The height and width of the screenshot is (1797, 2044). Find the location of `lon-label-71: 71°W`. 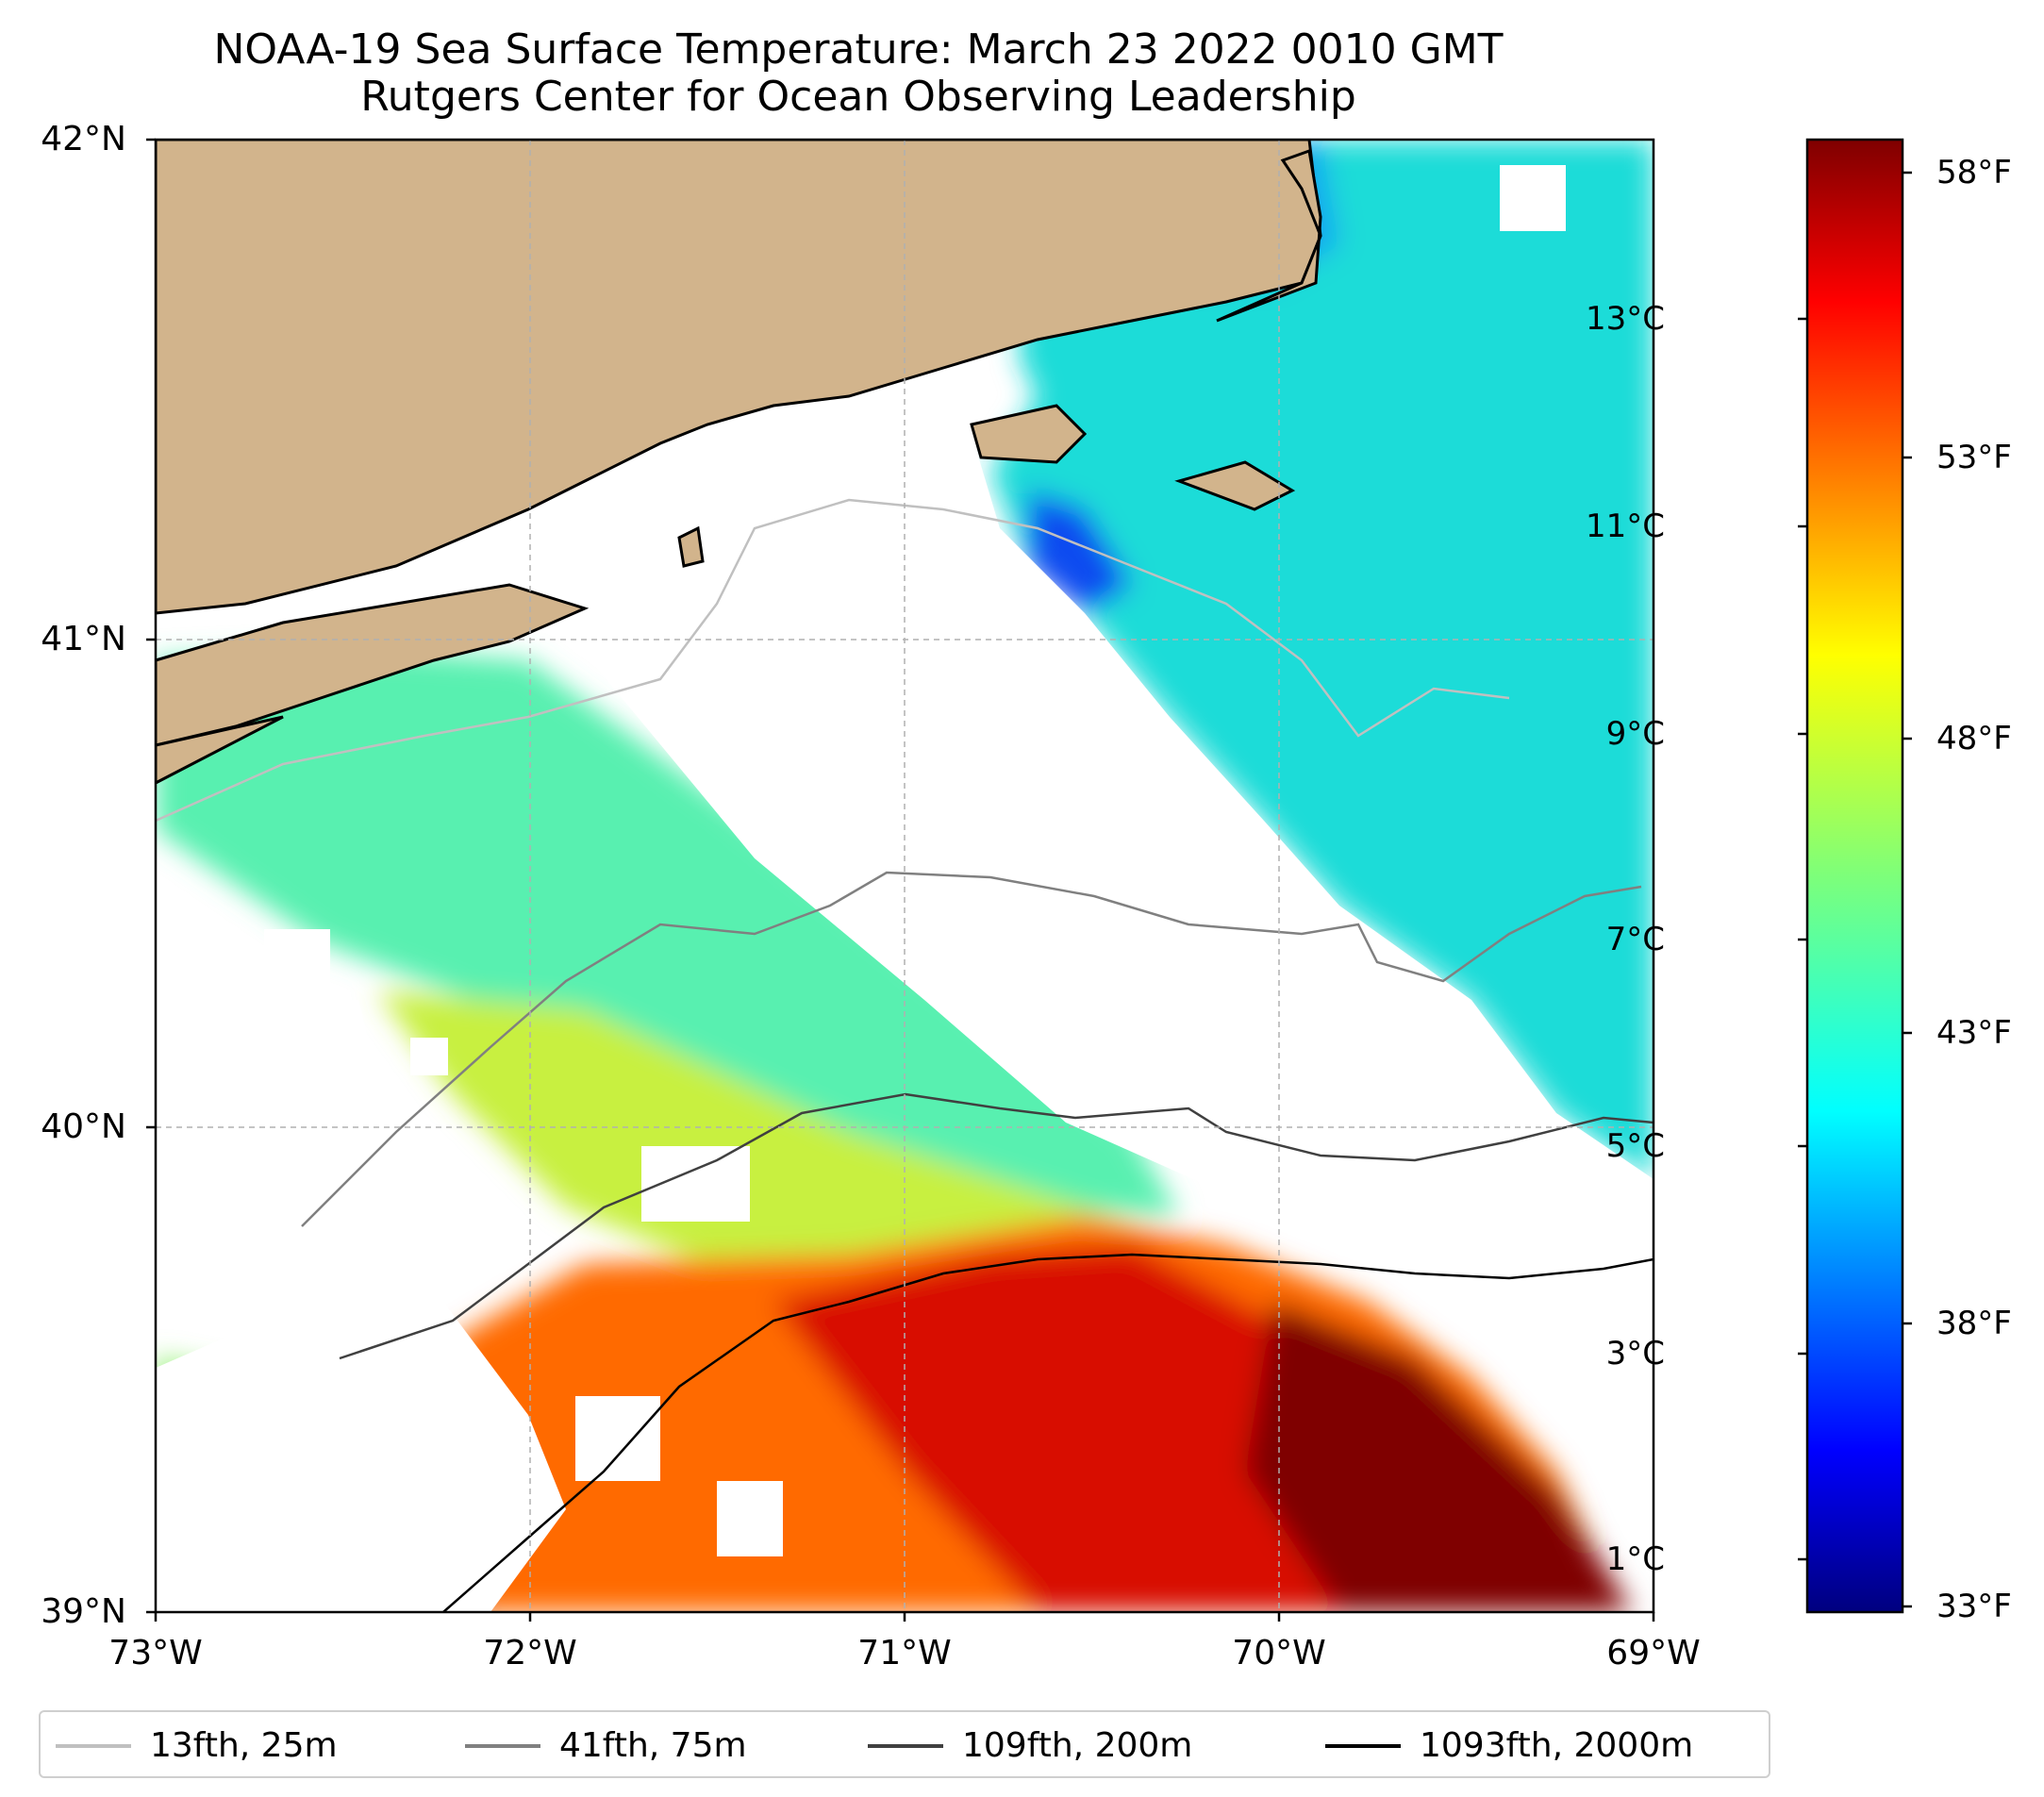

lon-label-71: 71°W is located at coordinates (904, 1653).